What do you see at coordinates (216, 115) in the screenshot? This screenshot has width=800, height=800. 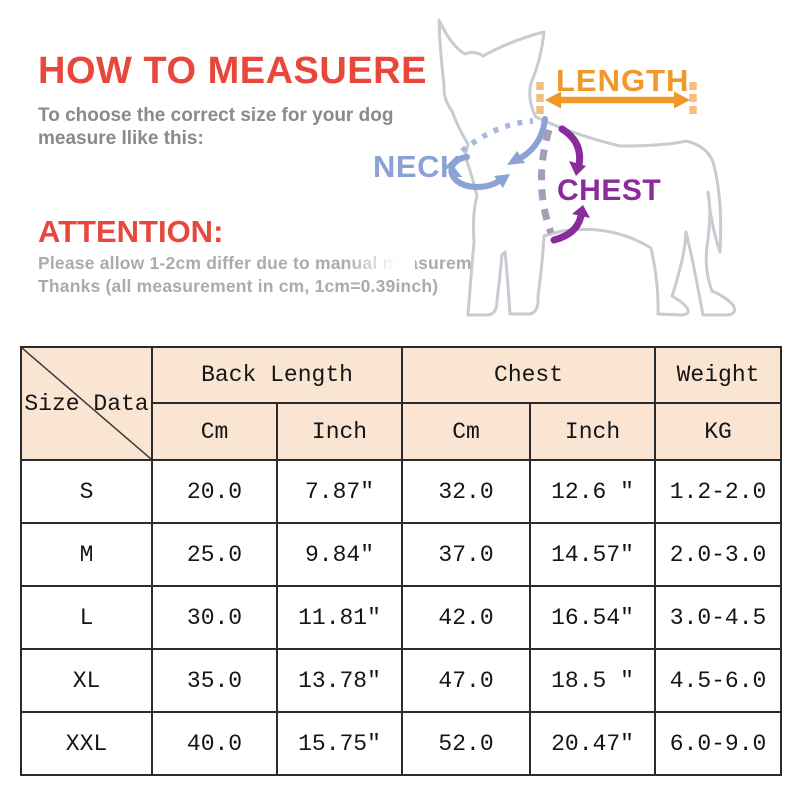 I see `subtitle-line-1: To choose the correct size for your dog` at bounding box center [216, 115].